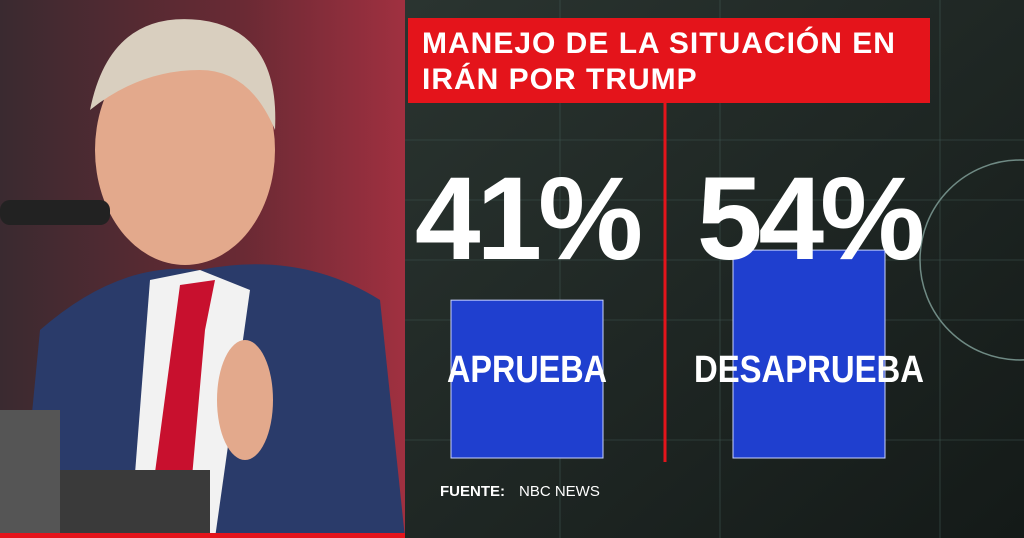 The image size is (1024, 538). Describe the element at coordinates (527, 219) in the screenshot. I see `value-label: 41%` at that location.